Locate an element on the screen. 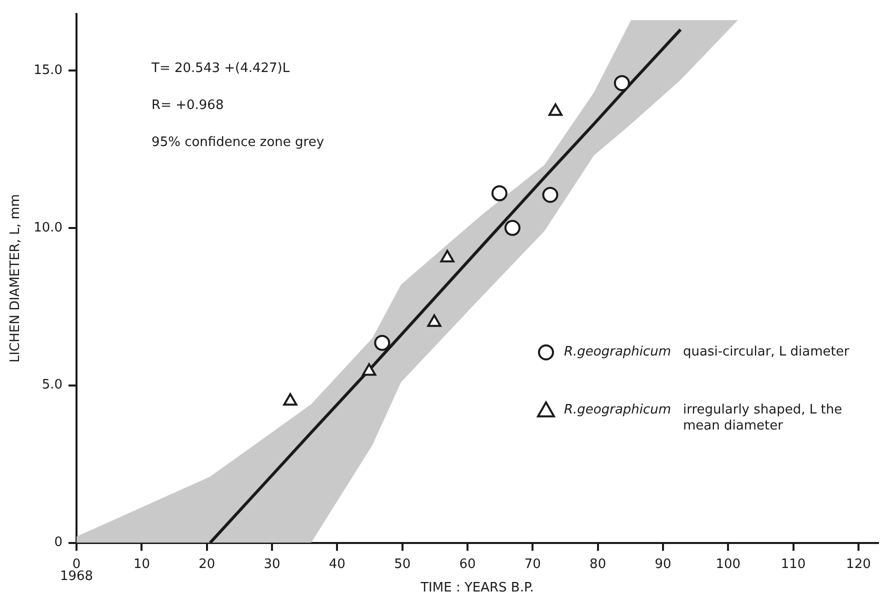 This screenshot has width=887, height=604. y-tick-label: 0 is located at coordinates (58, 542).